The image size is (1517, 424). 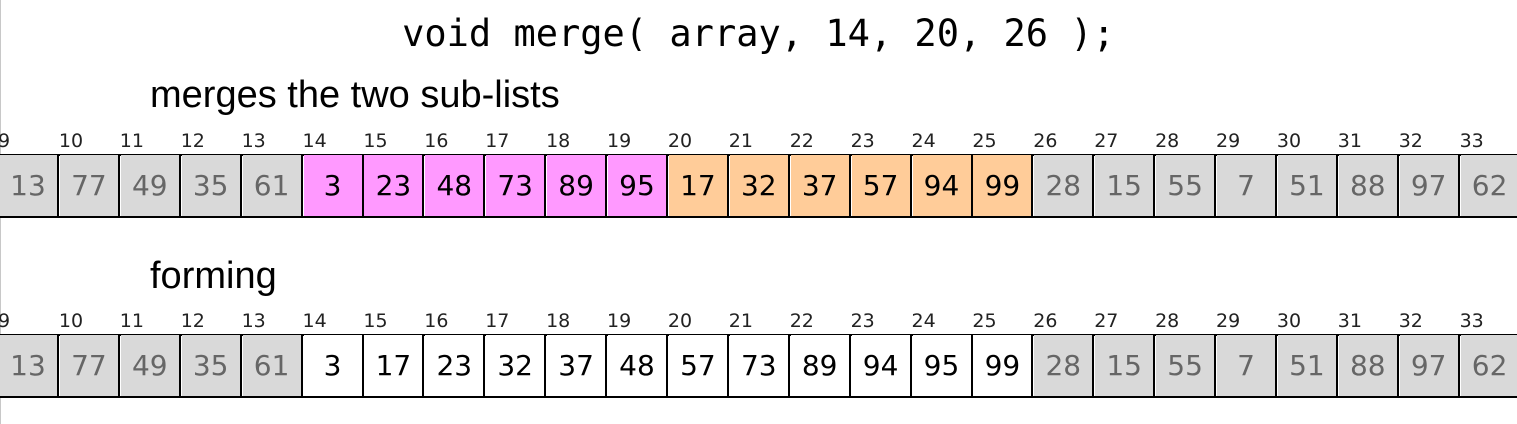 I want to click on caption-forming: forming, so click(x=213, y=276).